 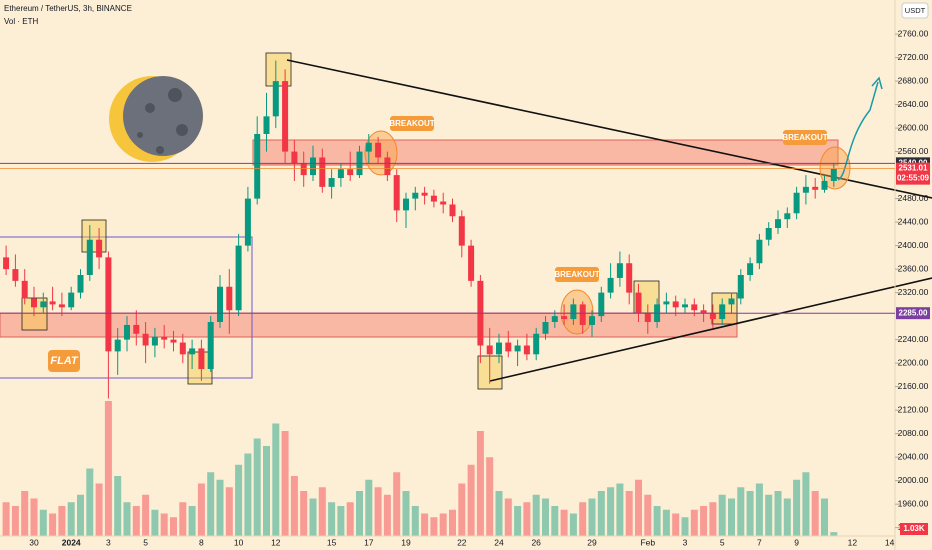 What do you see at coordinates (913, 127) in the screenshot?
I see `y-tick-label: 2600.00` at bounding box center [913, 127].